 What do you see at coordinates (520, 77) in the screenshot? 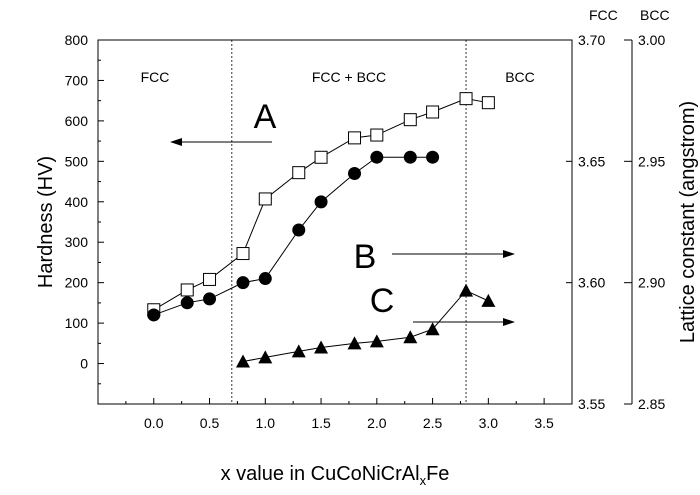
I see `region-label-bcc: BCC` at bounding box center [520, 77].